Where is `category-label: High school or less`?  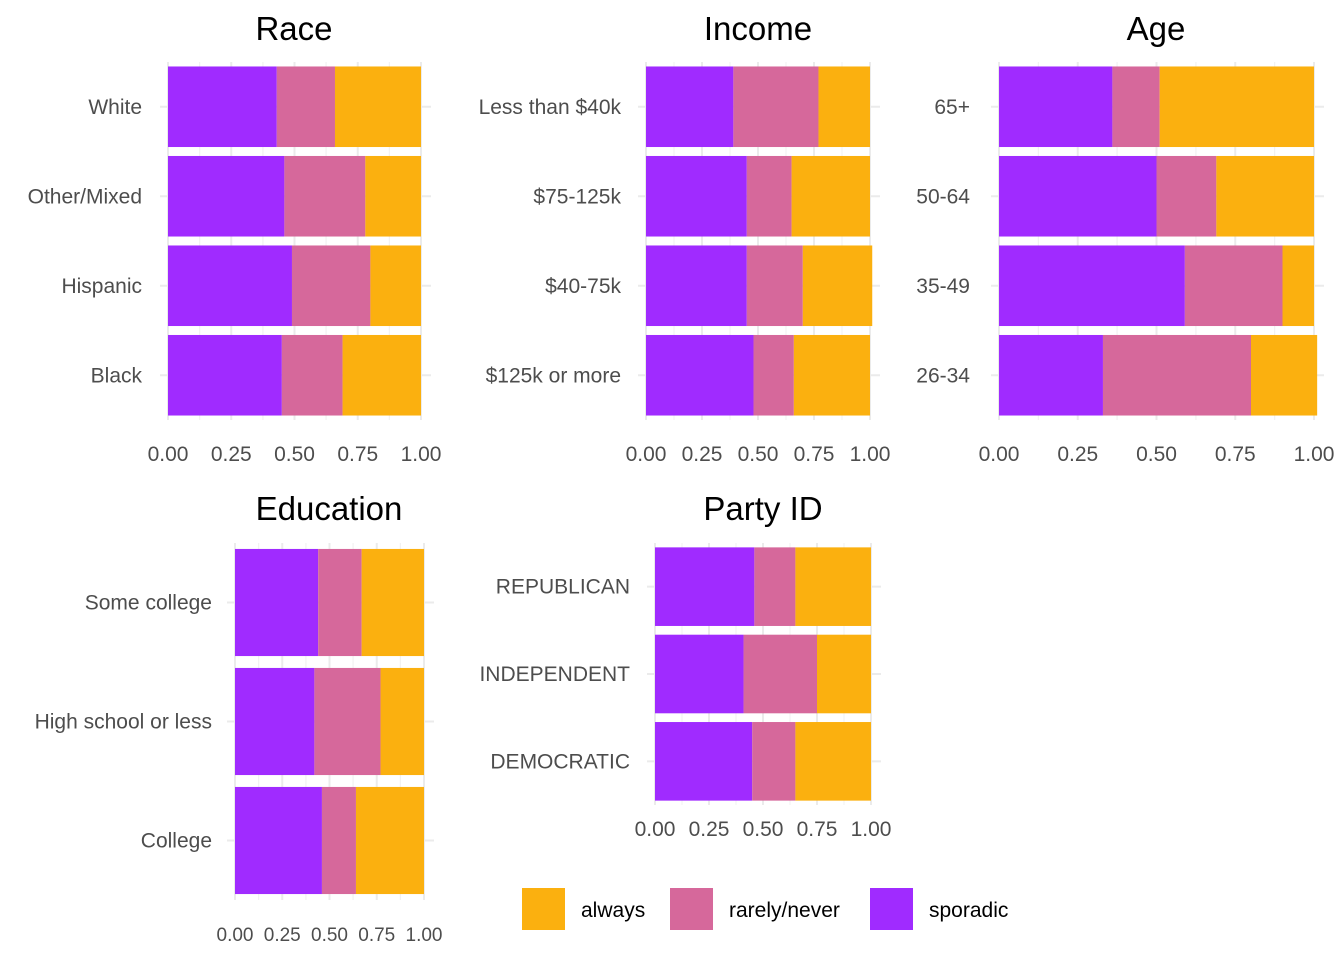 category-label: High school or less is located at coordinates (123, 722).